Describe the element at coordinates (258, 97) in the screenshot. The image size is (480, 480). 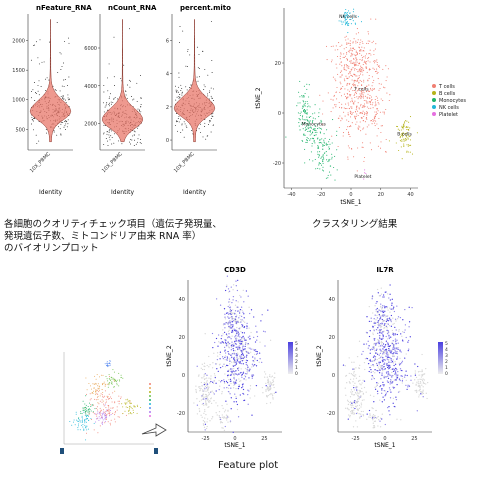
I see `cluster-y-label: tSNE_2` at that location.